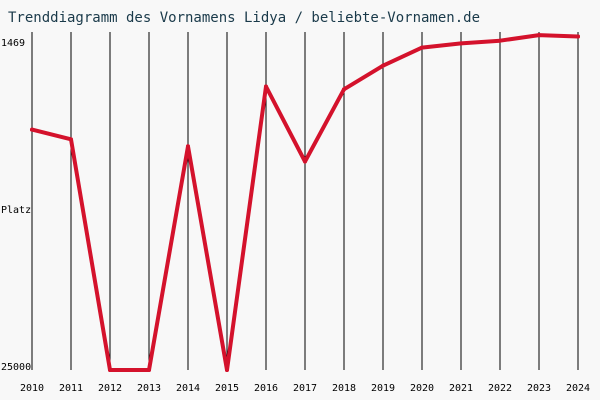 This screenshot has width=600, height=400. I want to click on x-tick-label-2021: 2021, so click(461, 388).